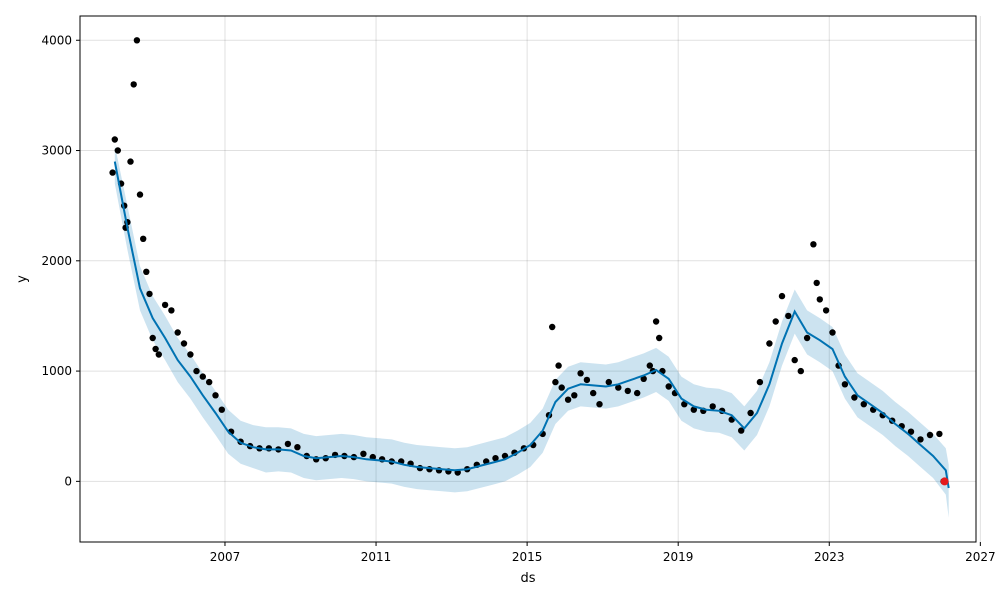 The height and width of the screenshot is (600, 1000). I want to click on x-tick-label: 2007, so click(225, 557).